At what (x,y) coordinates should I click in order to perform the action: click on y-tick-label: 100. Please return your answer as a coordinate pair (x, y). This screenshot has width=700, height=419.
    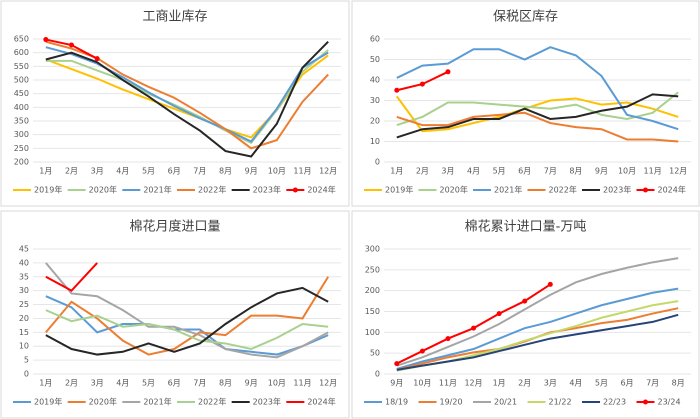
    Looking at the image, I should click on (372, 332).